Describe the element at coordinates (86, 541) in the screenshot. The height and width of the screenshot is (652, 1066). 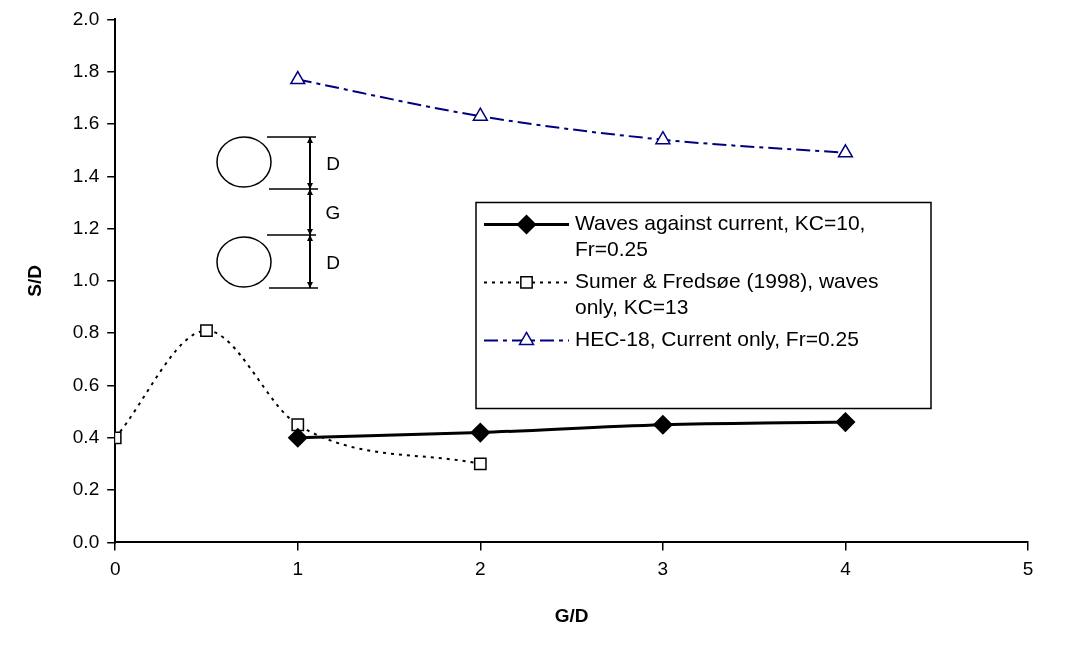
I see `y-tick-label: 0.0` at that location.